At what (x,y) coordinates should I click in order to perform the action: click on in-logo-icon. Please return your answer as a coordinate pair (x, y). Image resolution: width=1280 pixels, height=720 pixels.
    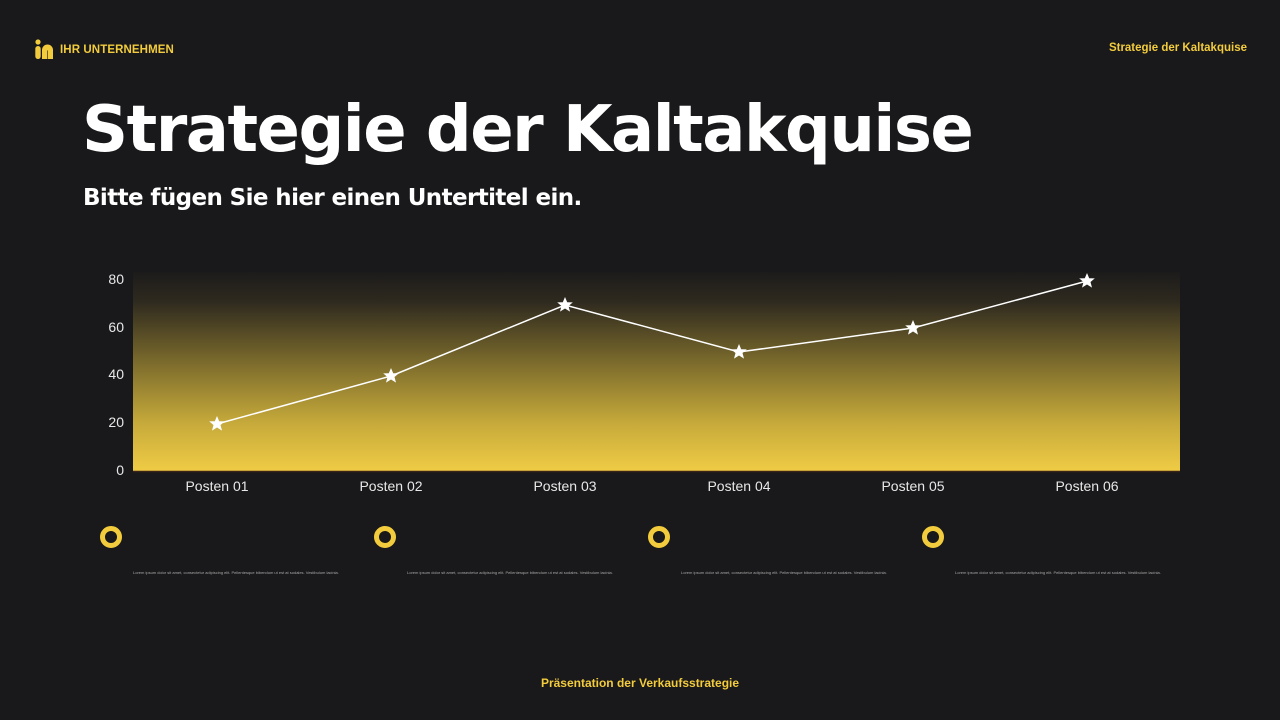
    Looking at the image, I should click on (44, 49).